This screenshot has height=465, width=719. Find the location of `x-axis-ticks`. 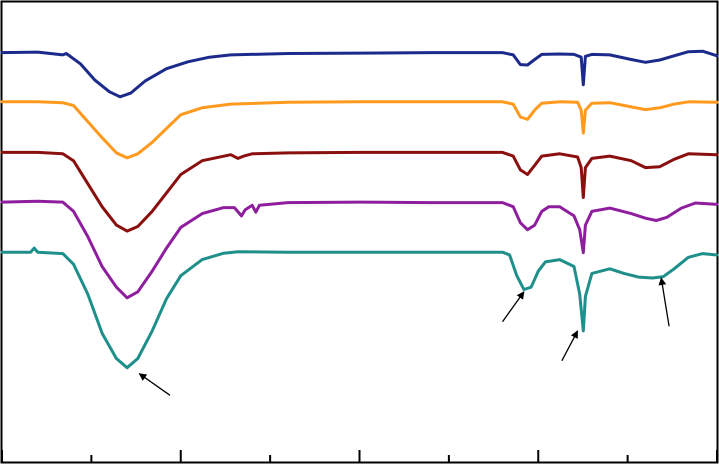

x-axis-ticks is located at coordinates (359, 456).